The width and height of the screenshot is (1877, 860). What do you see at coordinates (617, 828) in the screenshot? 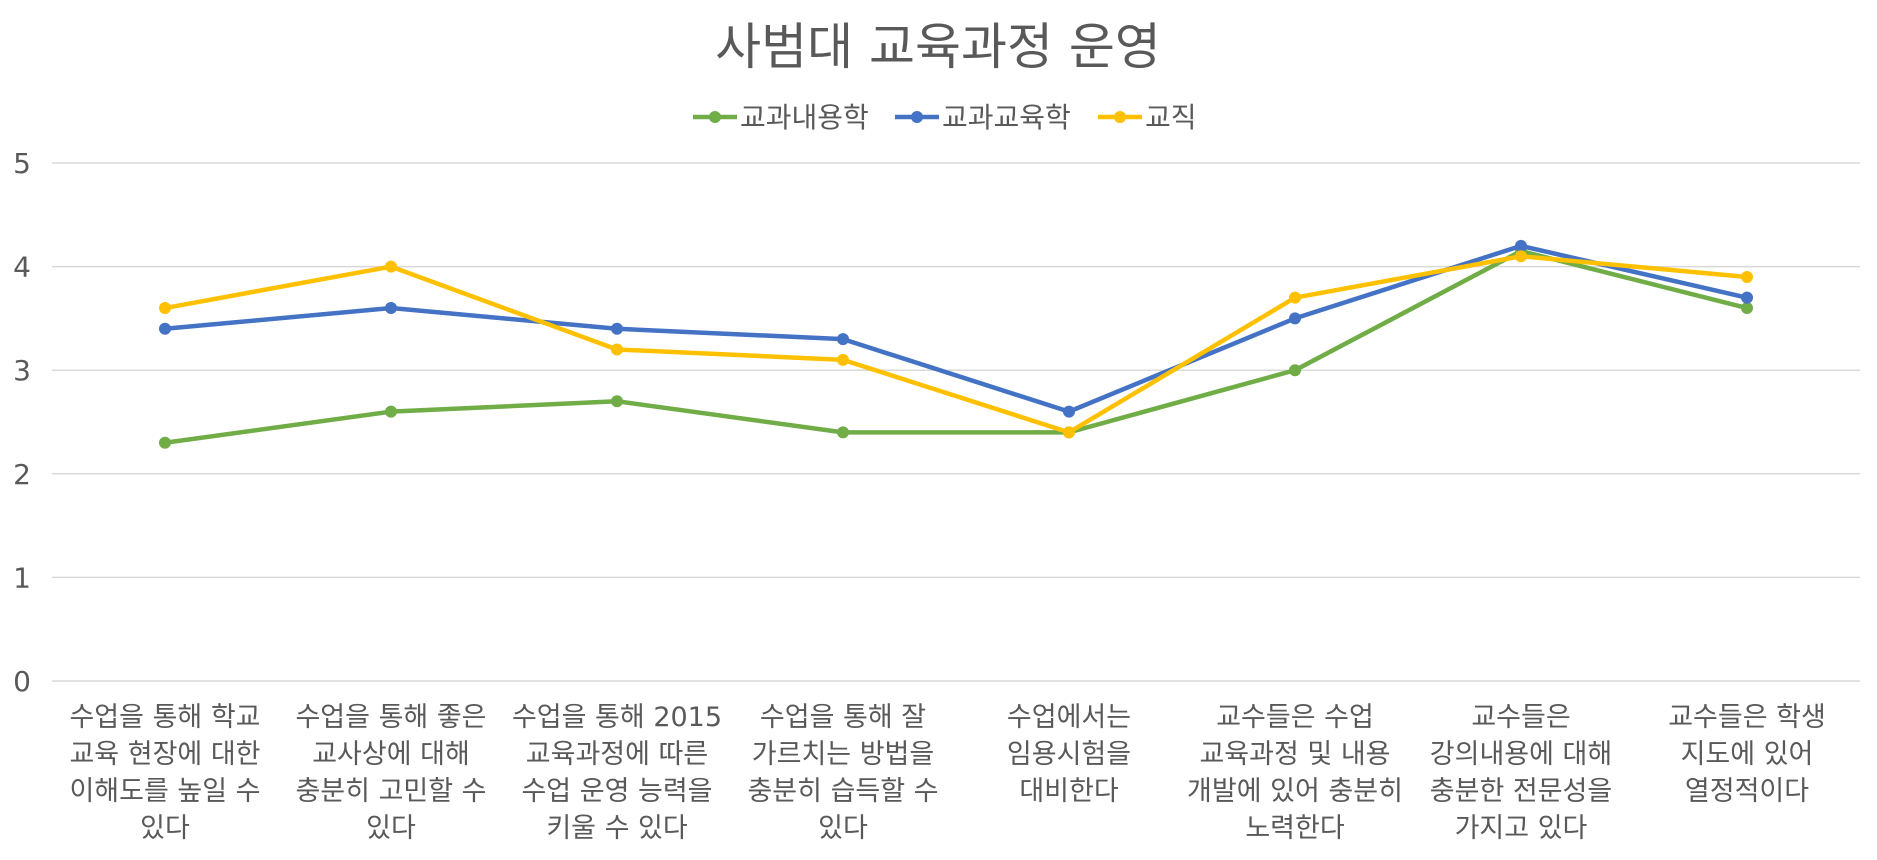
I see `x-tick-label-line: 키울 수 있다` at bounding box center [617, 828].